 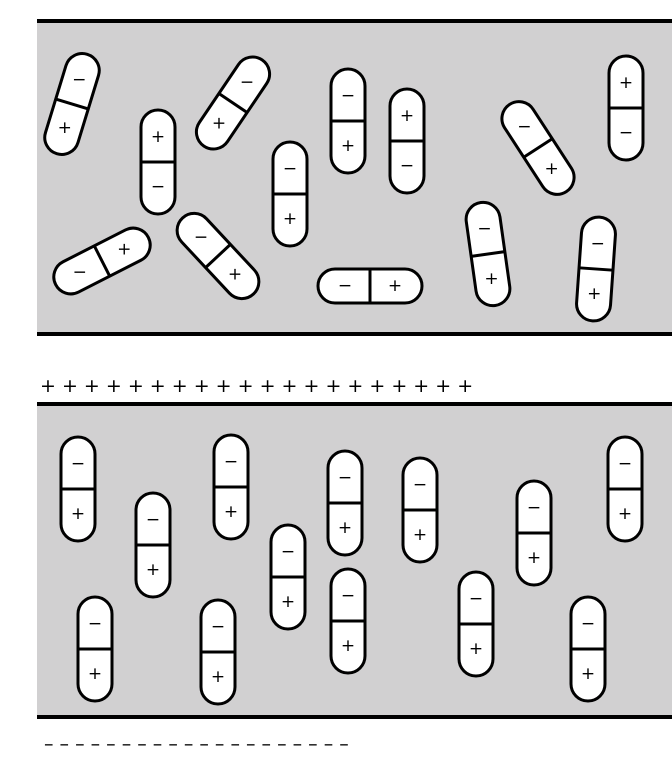 I want to click on aligned-dipole-6: −+, so click(x=534, y=533).